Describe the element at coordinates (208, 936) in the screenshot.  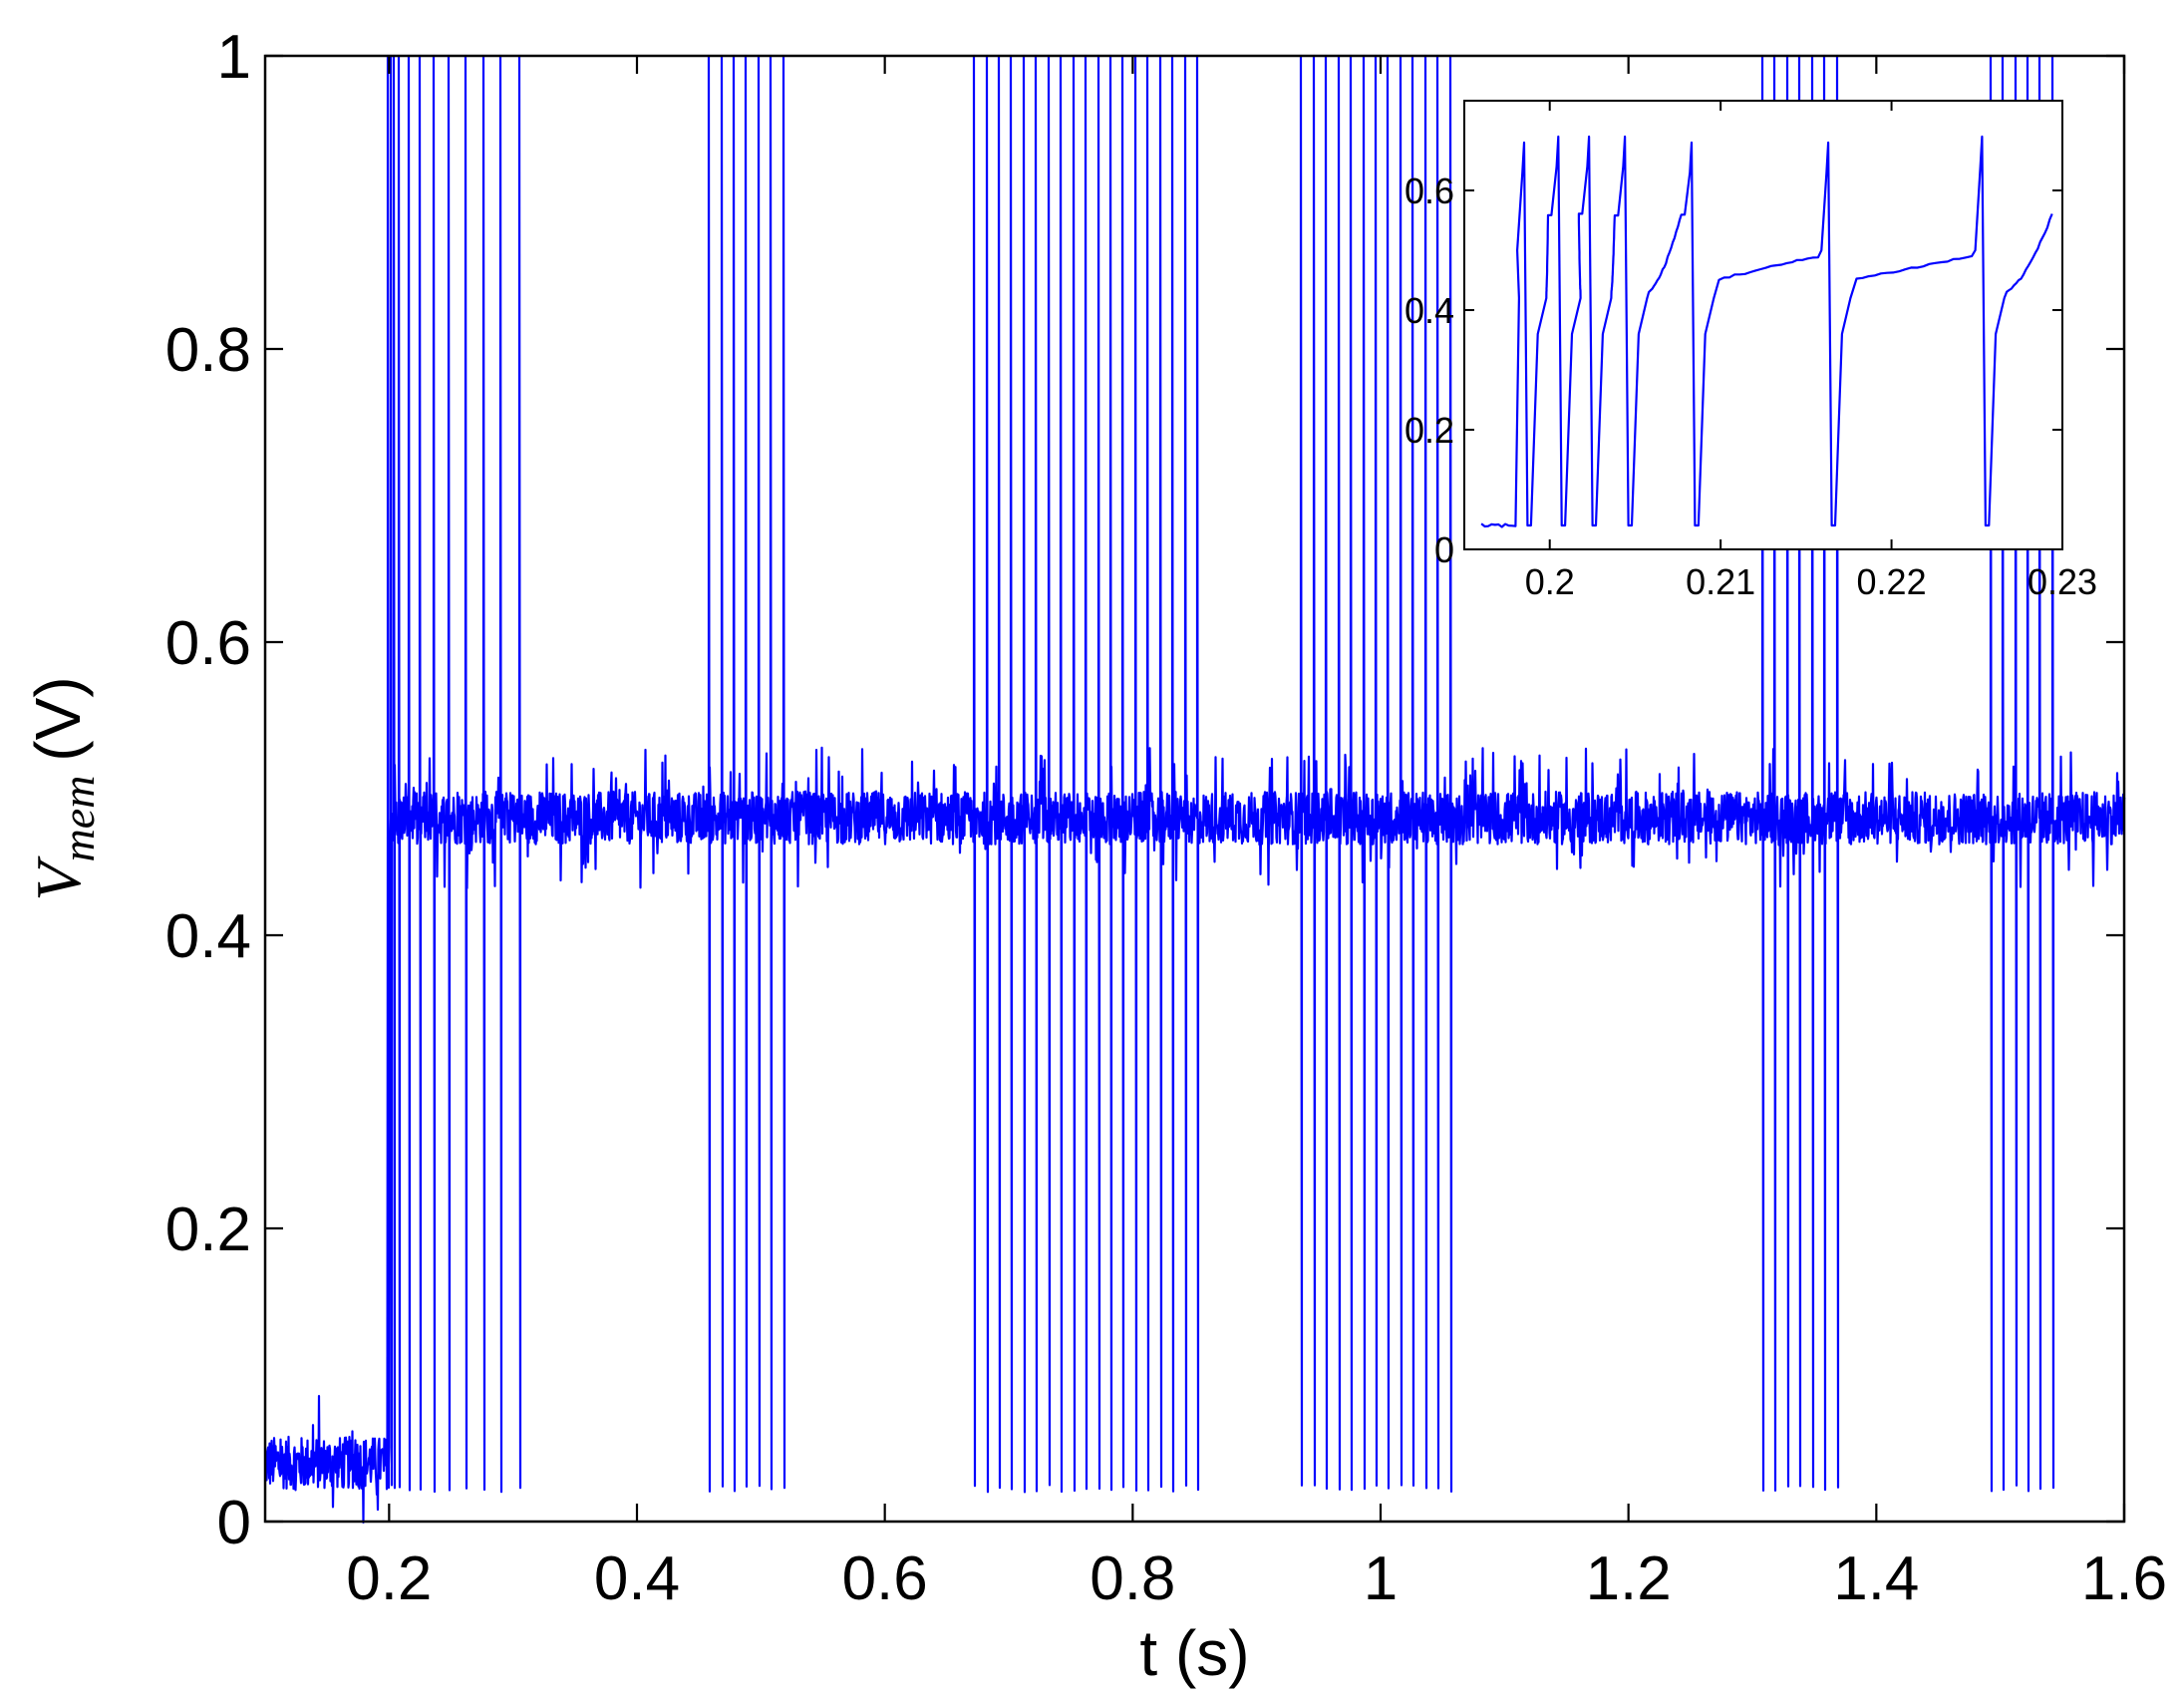
I see `y-tick-label: 0.4` at that location.